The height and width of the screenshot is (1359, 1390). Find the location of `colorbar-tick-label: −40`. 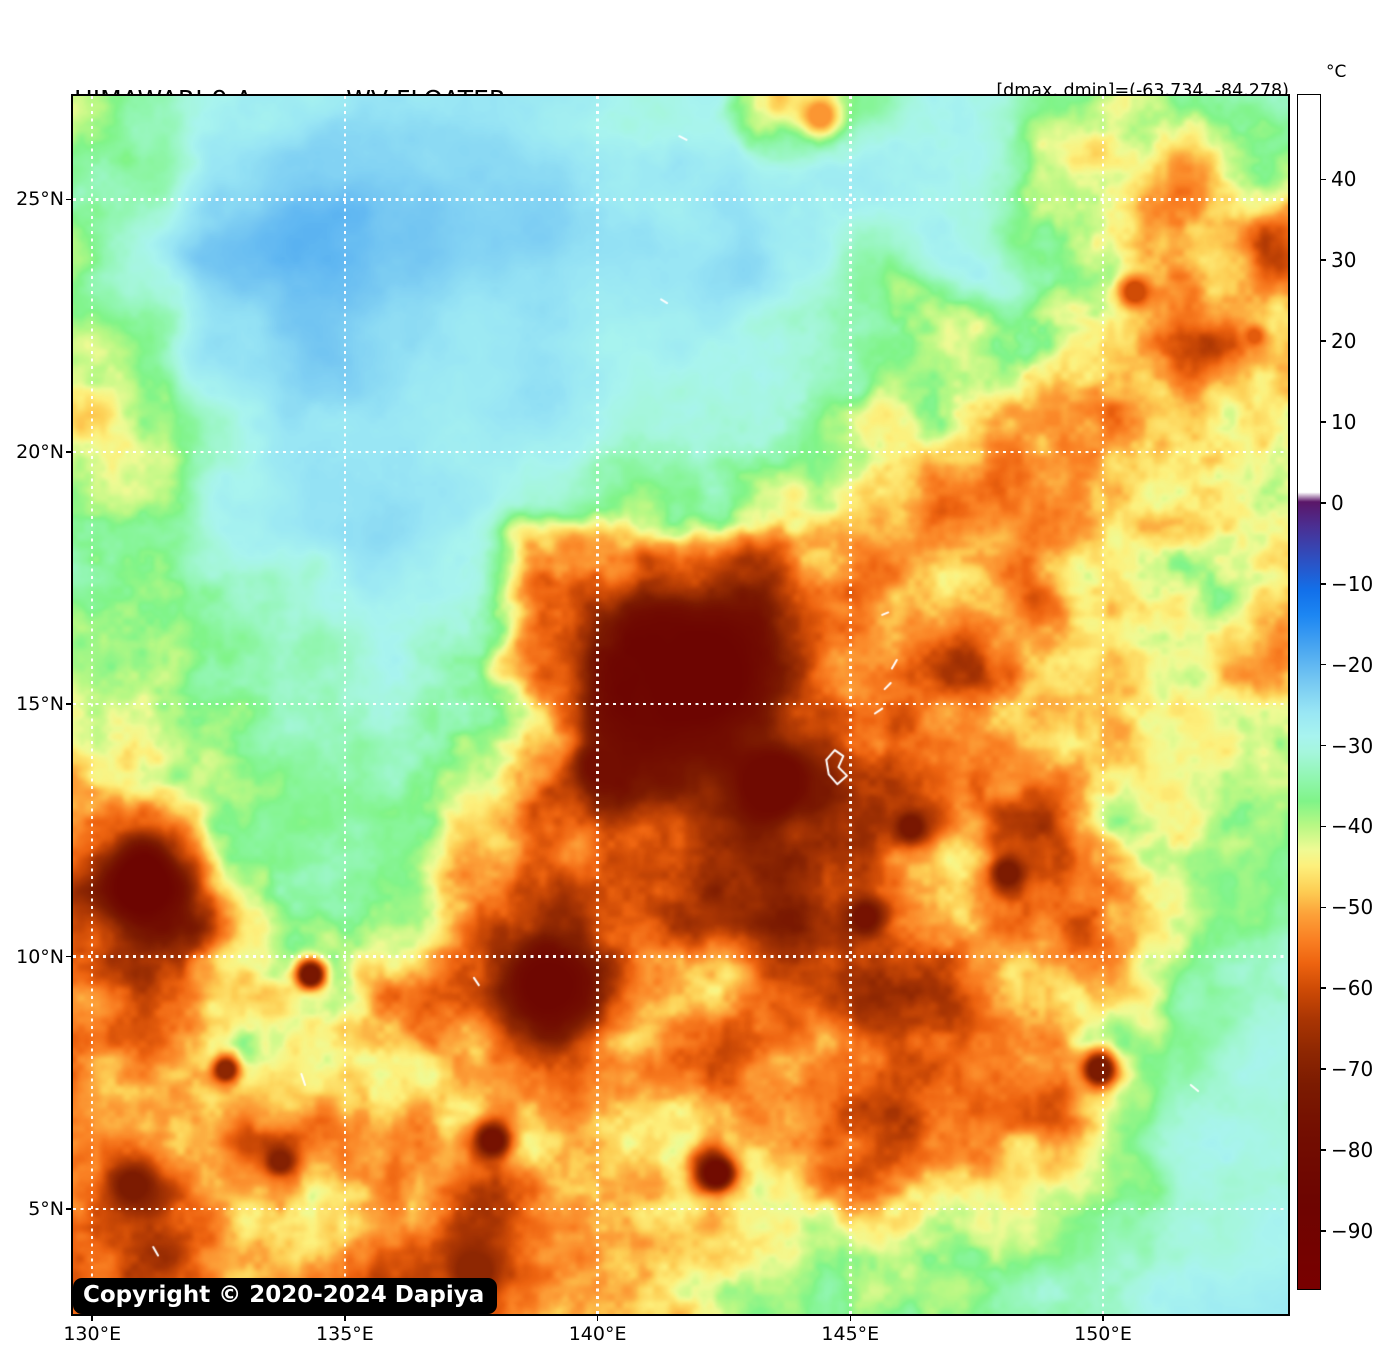

colorbar-tick-label: −40 is located at coordinates (1352, 826).